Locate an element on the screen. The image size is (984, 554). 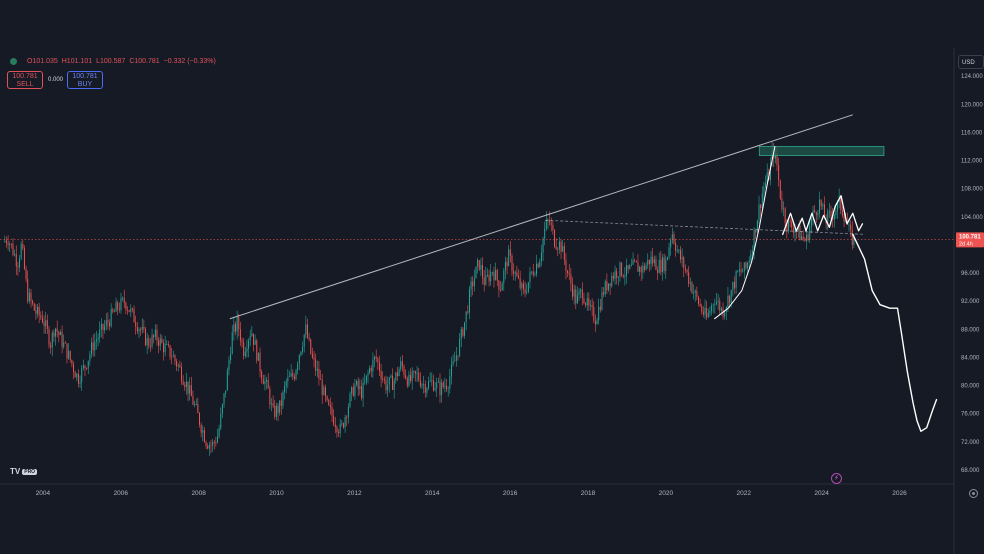
supply-zone-rectangle is located at coordinates (821, 151).